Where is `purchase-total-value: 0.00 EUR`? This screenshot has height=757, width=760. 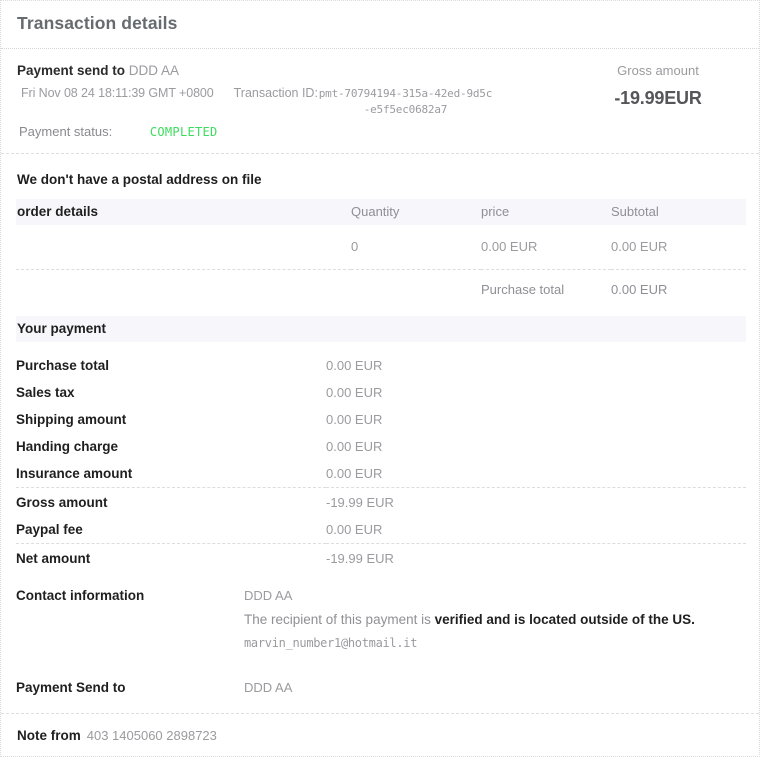 purchase-total-value: 0.00 EUR is located at coordinates (678, 289).